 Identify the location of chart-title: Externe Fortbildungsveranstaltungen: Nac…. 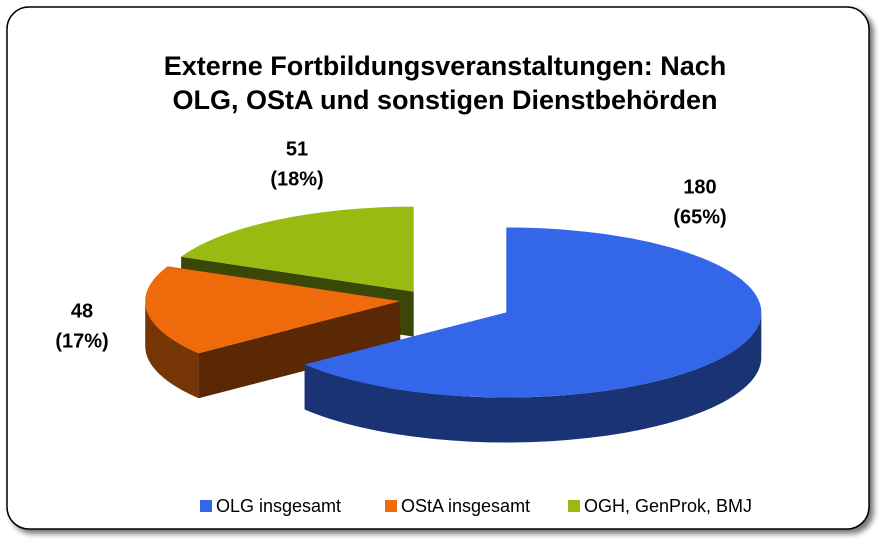
(445, 66).